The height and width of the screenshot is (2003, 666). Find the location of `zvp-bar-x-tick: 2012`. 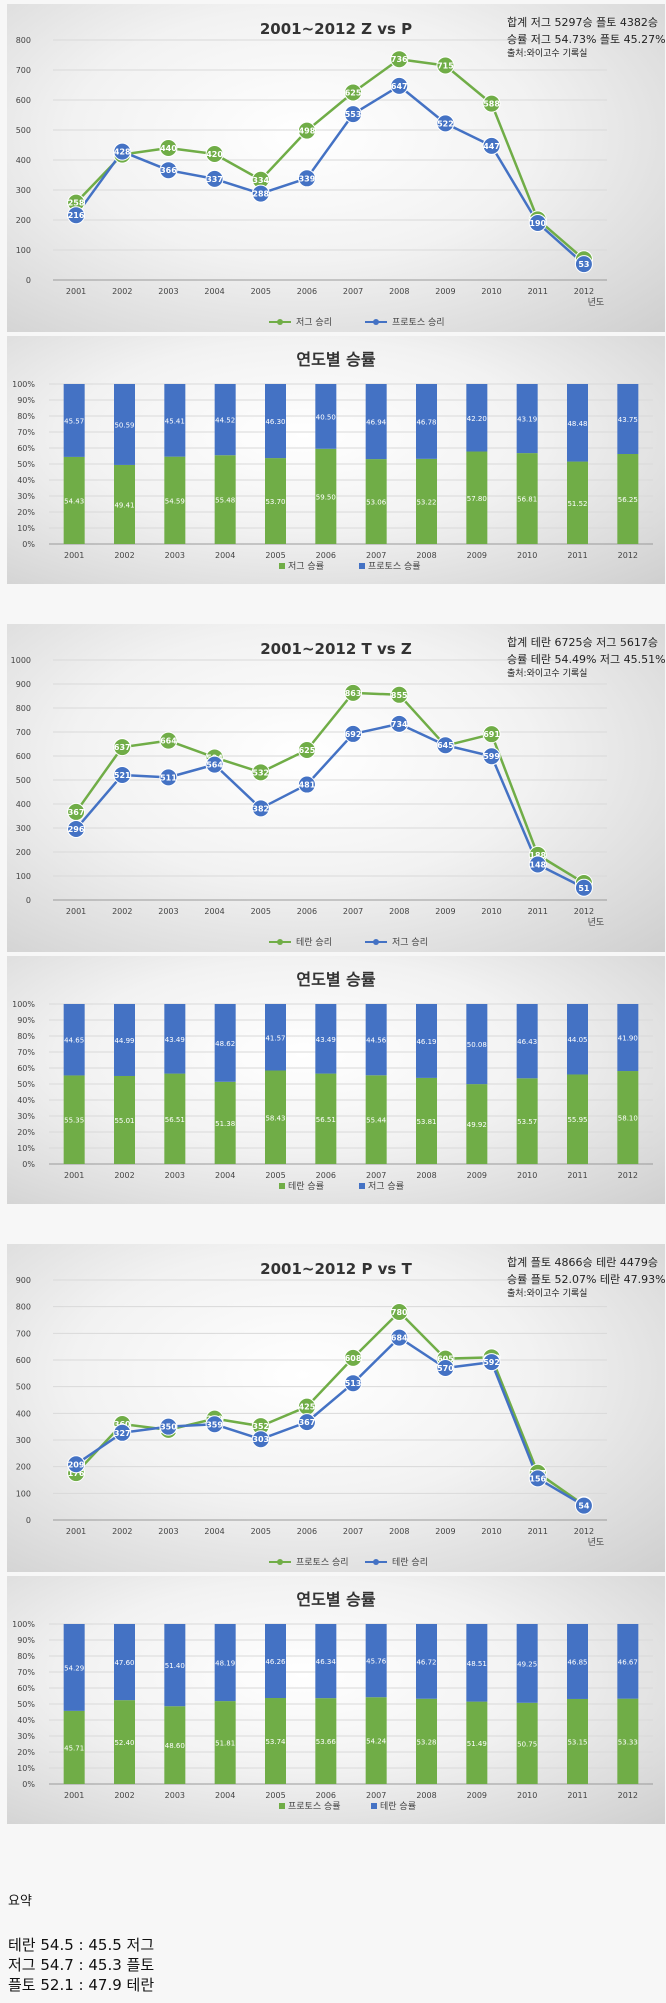

zvp-bar-x-tick: 2012 is located at coordinates (628, 555).